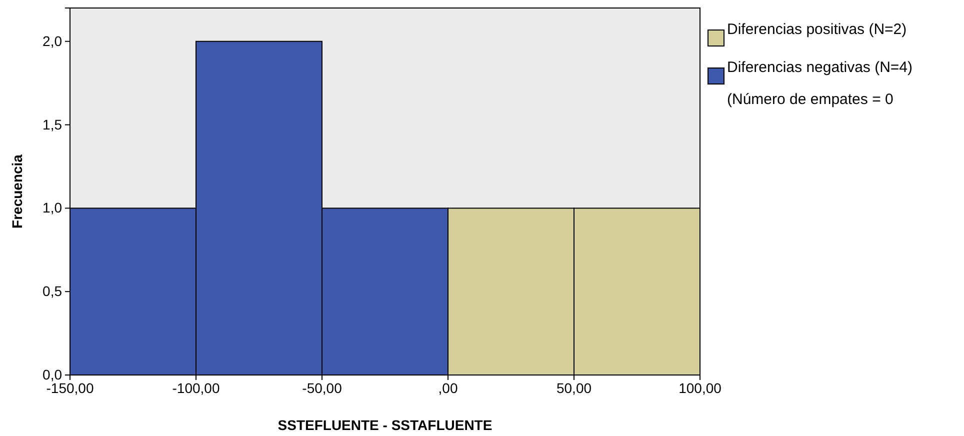 The width and height of the screenshot is (964, 436). What do you see at coordinates (52, 40) in the screenshot?
I see `y-tick-label: 2,0` at bounding box center [52, 40].